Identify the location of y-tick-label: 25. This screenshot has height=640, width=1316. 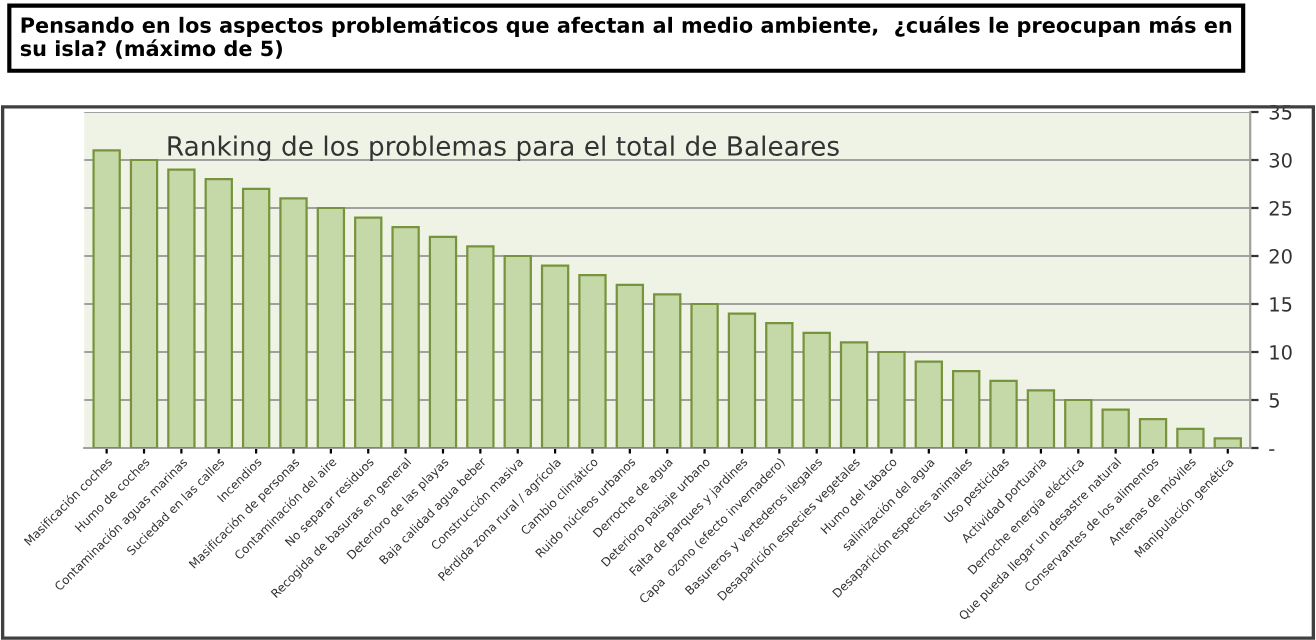
(1280, 208).